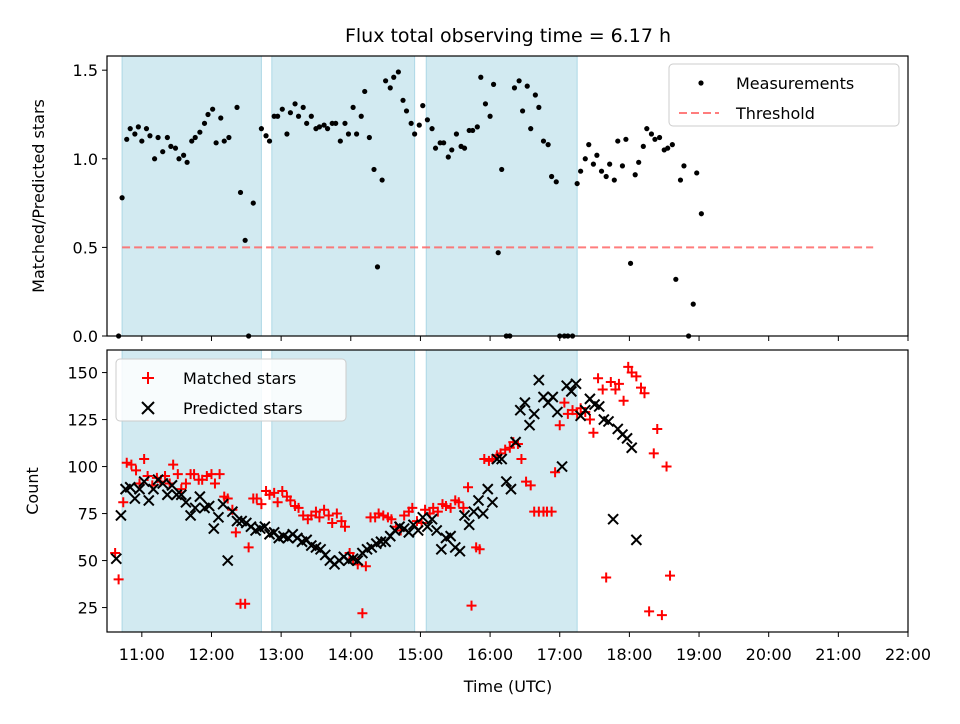 The image size is (960, 724). Describe the element at coordinates (507, 686) in the screenshot. I see `x-axis-label: Time (UTC)` at that location.